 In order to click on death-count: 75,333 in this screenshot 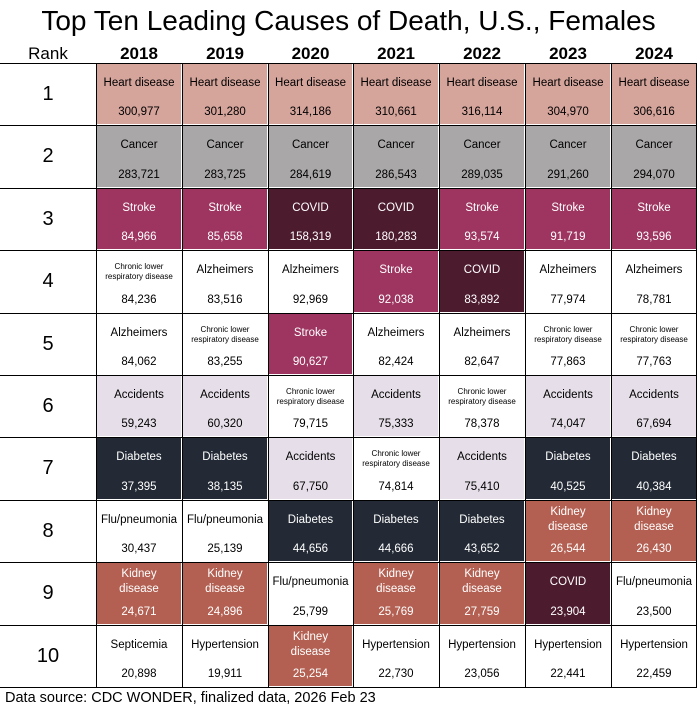, I will do `click(396, 424)`.